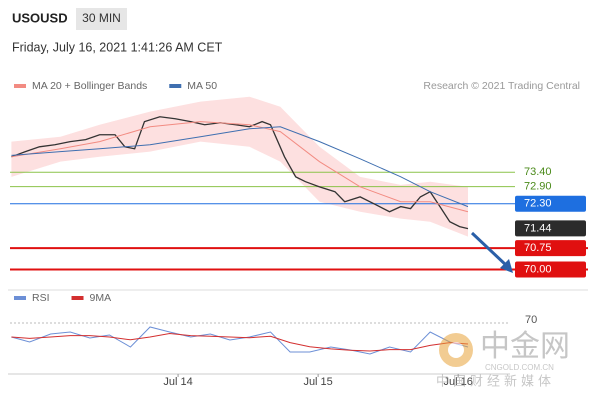 This screenshot has width=590, height=405. What do you see at coordinates (89, 86) in the screenshot?
I see `legend-label: MA 20 + Bollinger Bands` at bounding box center [89, 86].